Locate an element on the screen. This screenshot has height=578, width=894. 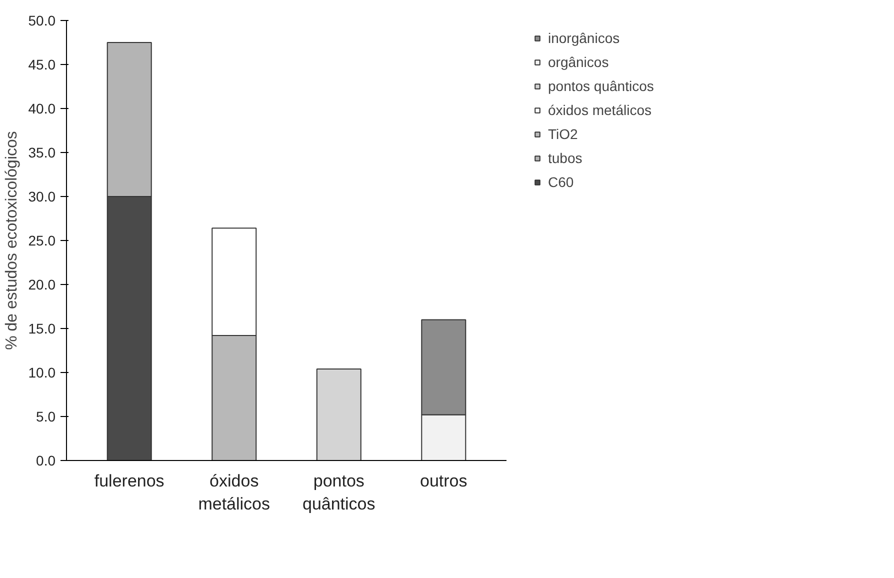
legend-label: orgânicos is located at coordinates (578, 62).